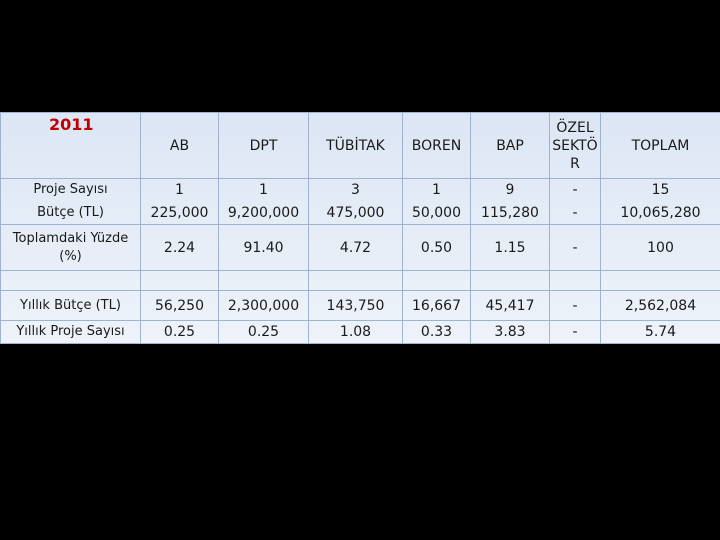 The image size is (720, 540). I want to click on table-cell: 10,065,280, so click(660, 213).